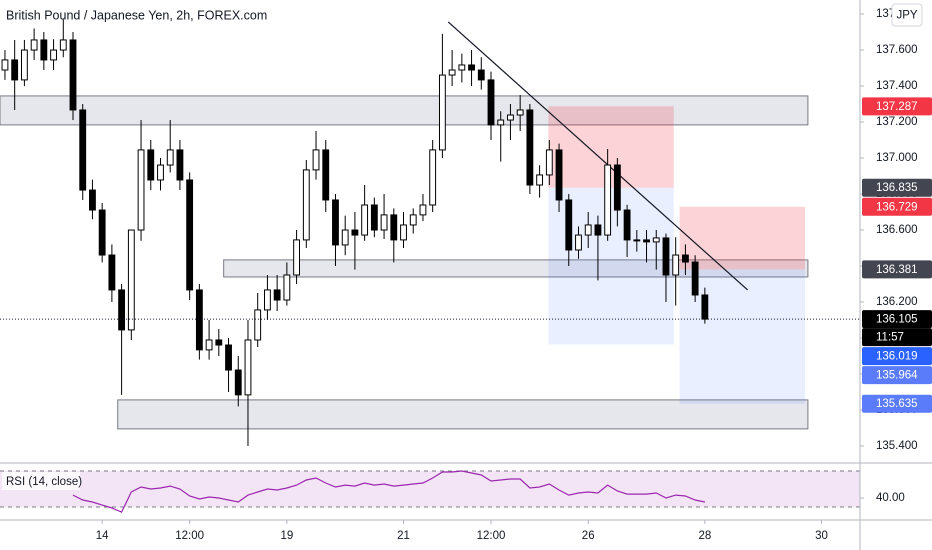  What do you see at coordinates (897, 302) in the screenshot?
I see `y-tick-label: 136.200` at bounding box center [897, 302].